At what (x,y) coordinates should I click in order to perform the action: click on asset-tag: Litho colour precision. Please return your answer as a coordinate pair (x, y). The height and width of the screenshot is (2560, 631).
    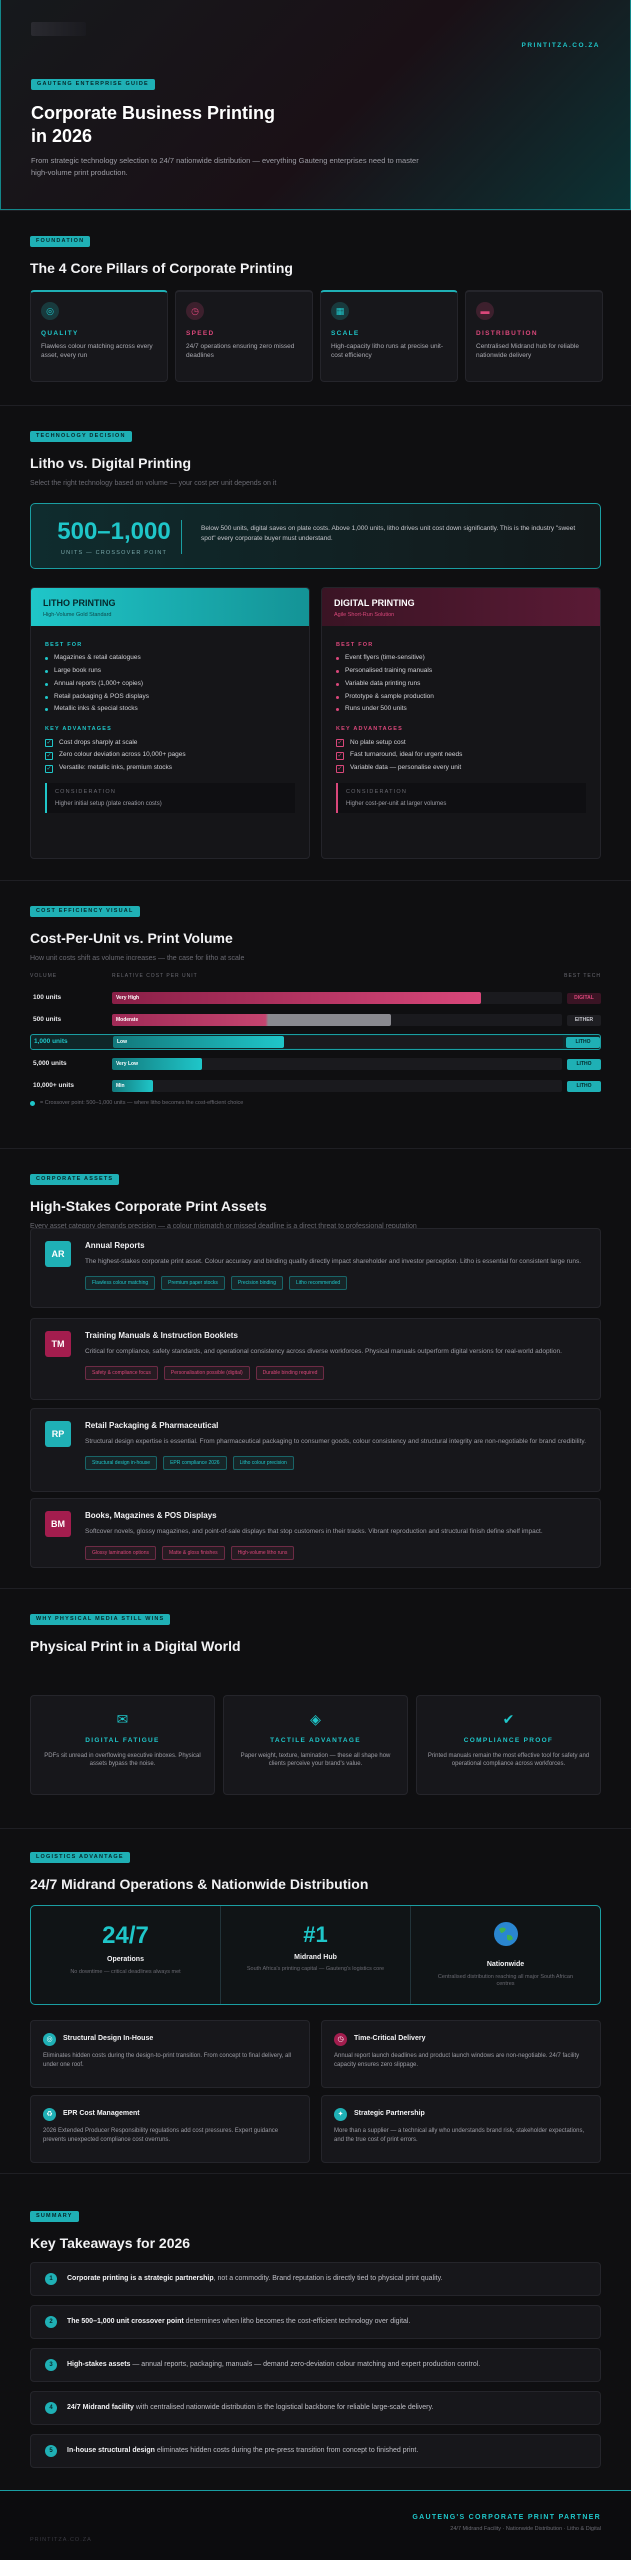
    Looking at the image, I should click on (263, 1463).